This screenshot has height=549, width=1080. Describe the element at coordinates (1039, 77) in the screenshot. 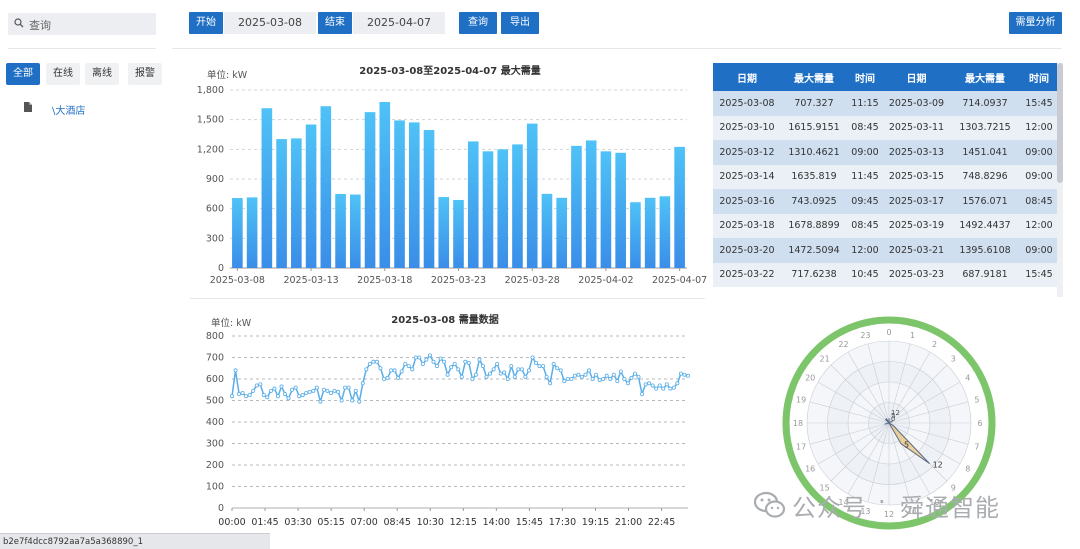

I see `table-header: 时间` at that location.